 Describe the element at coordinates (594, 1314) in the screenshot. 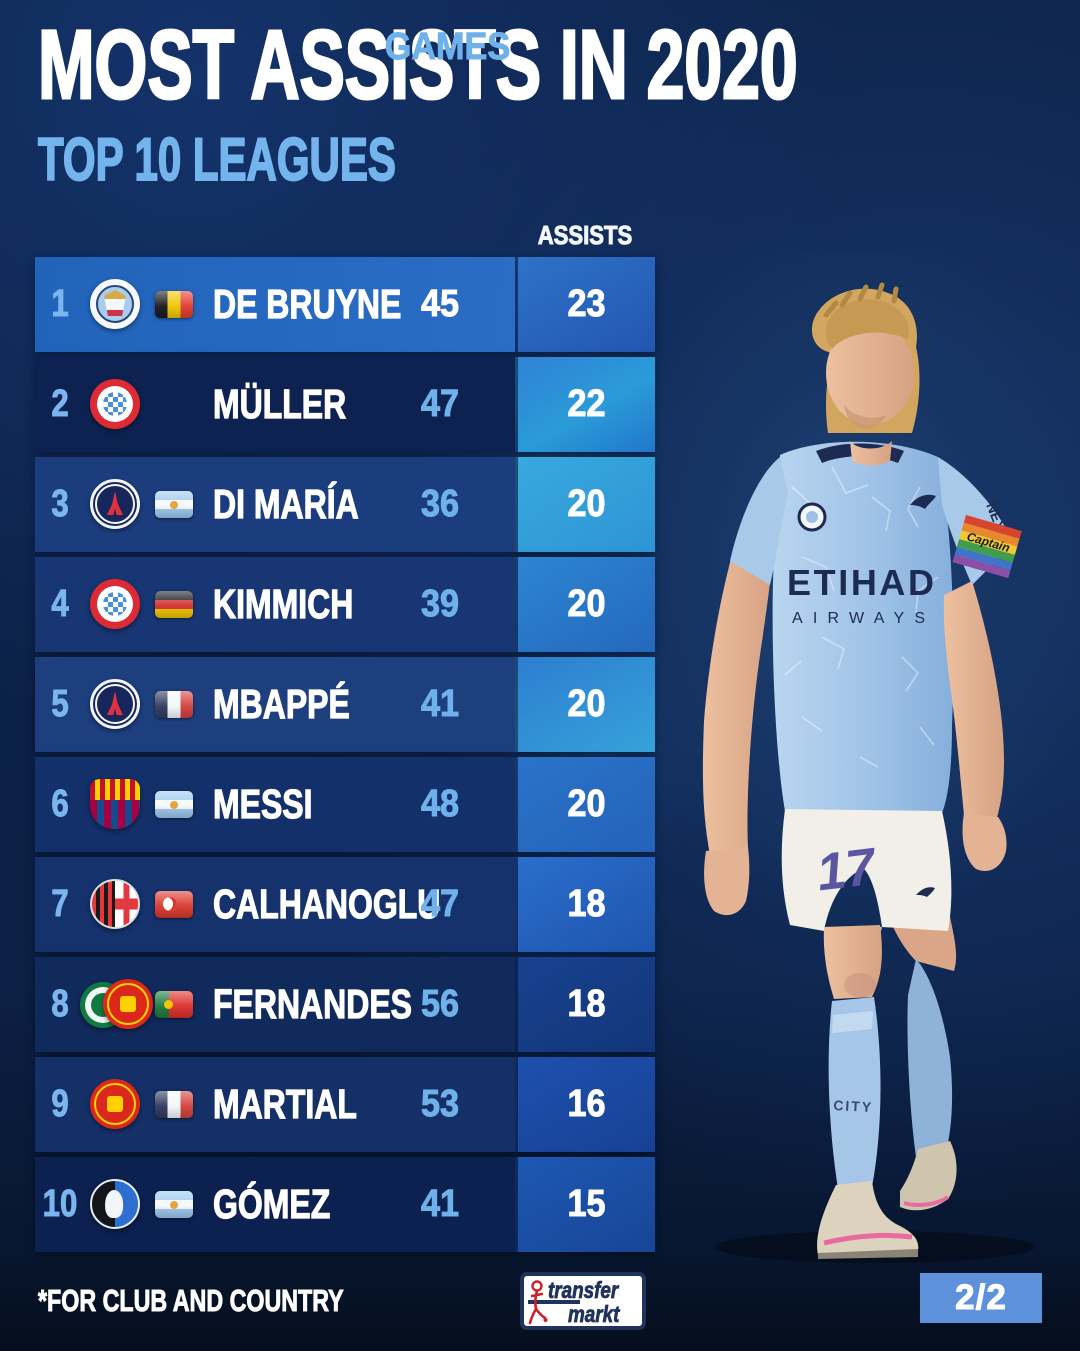

I see `logo-text-line2: markt` at that location.